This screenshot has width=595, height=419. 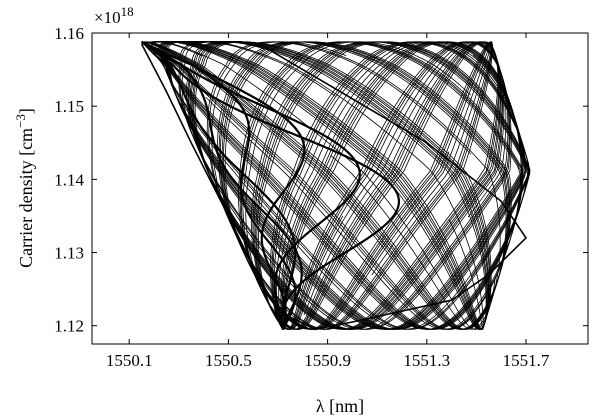 I want to click on y-exponent-label: ×10¹⁸, so click(x=114, y=15).